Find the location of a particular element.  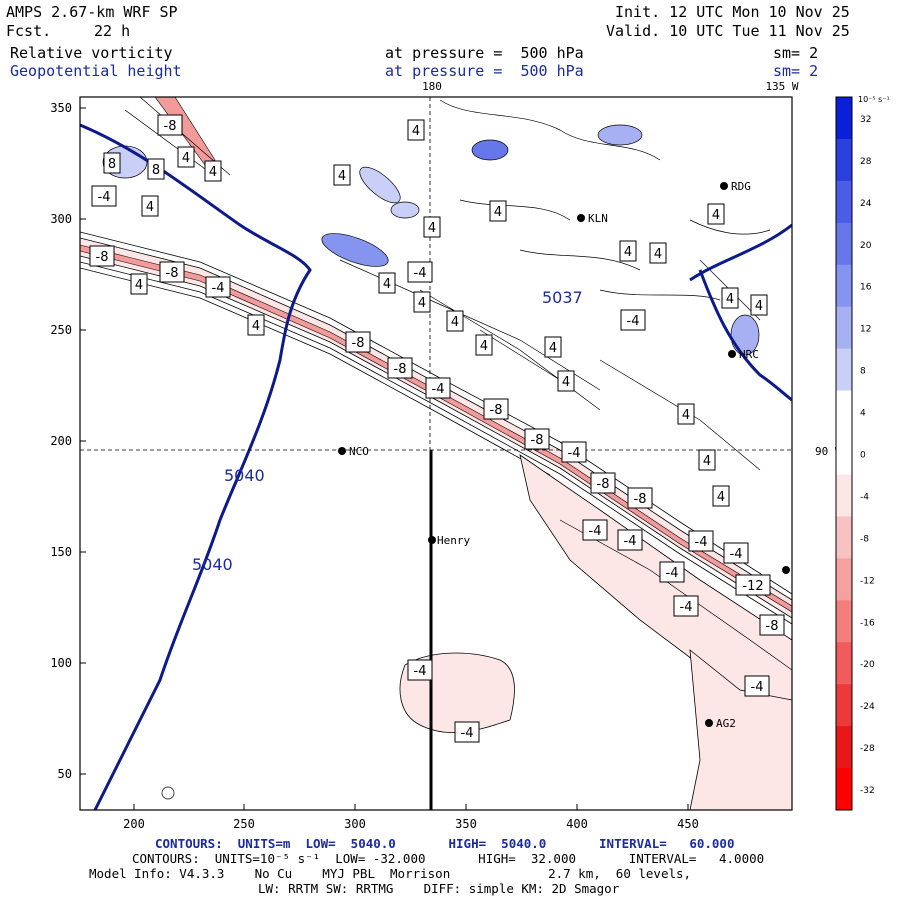

neg-vorticity-region is located at coordinates (740, 729).